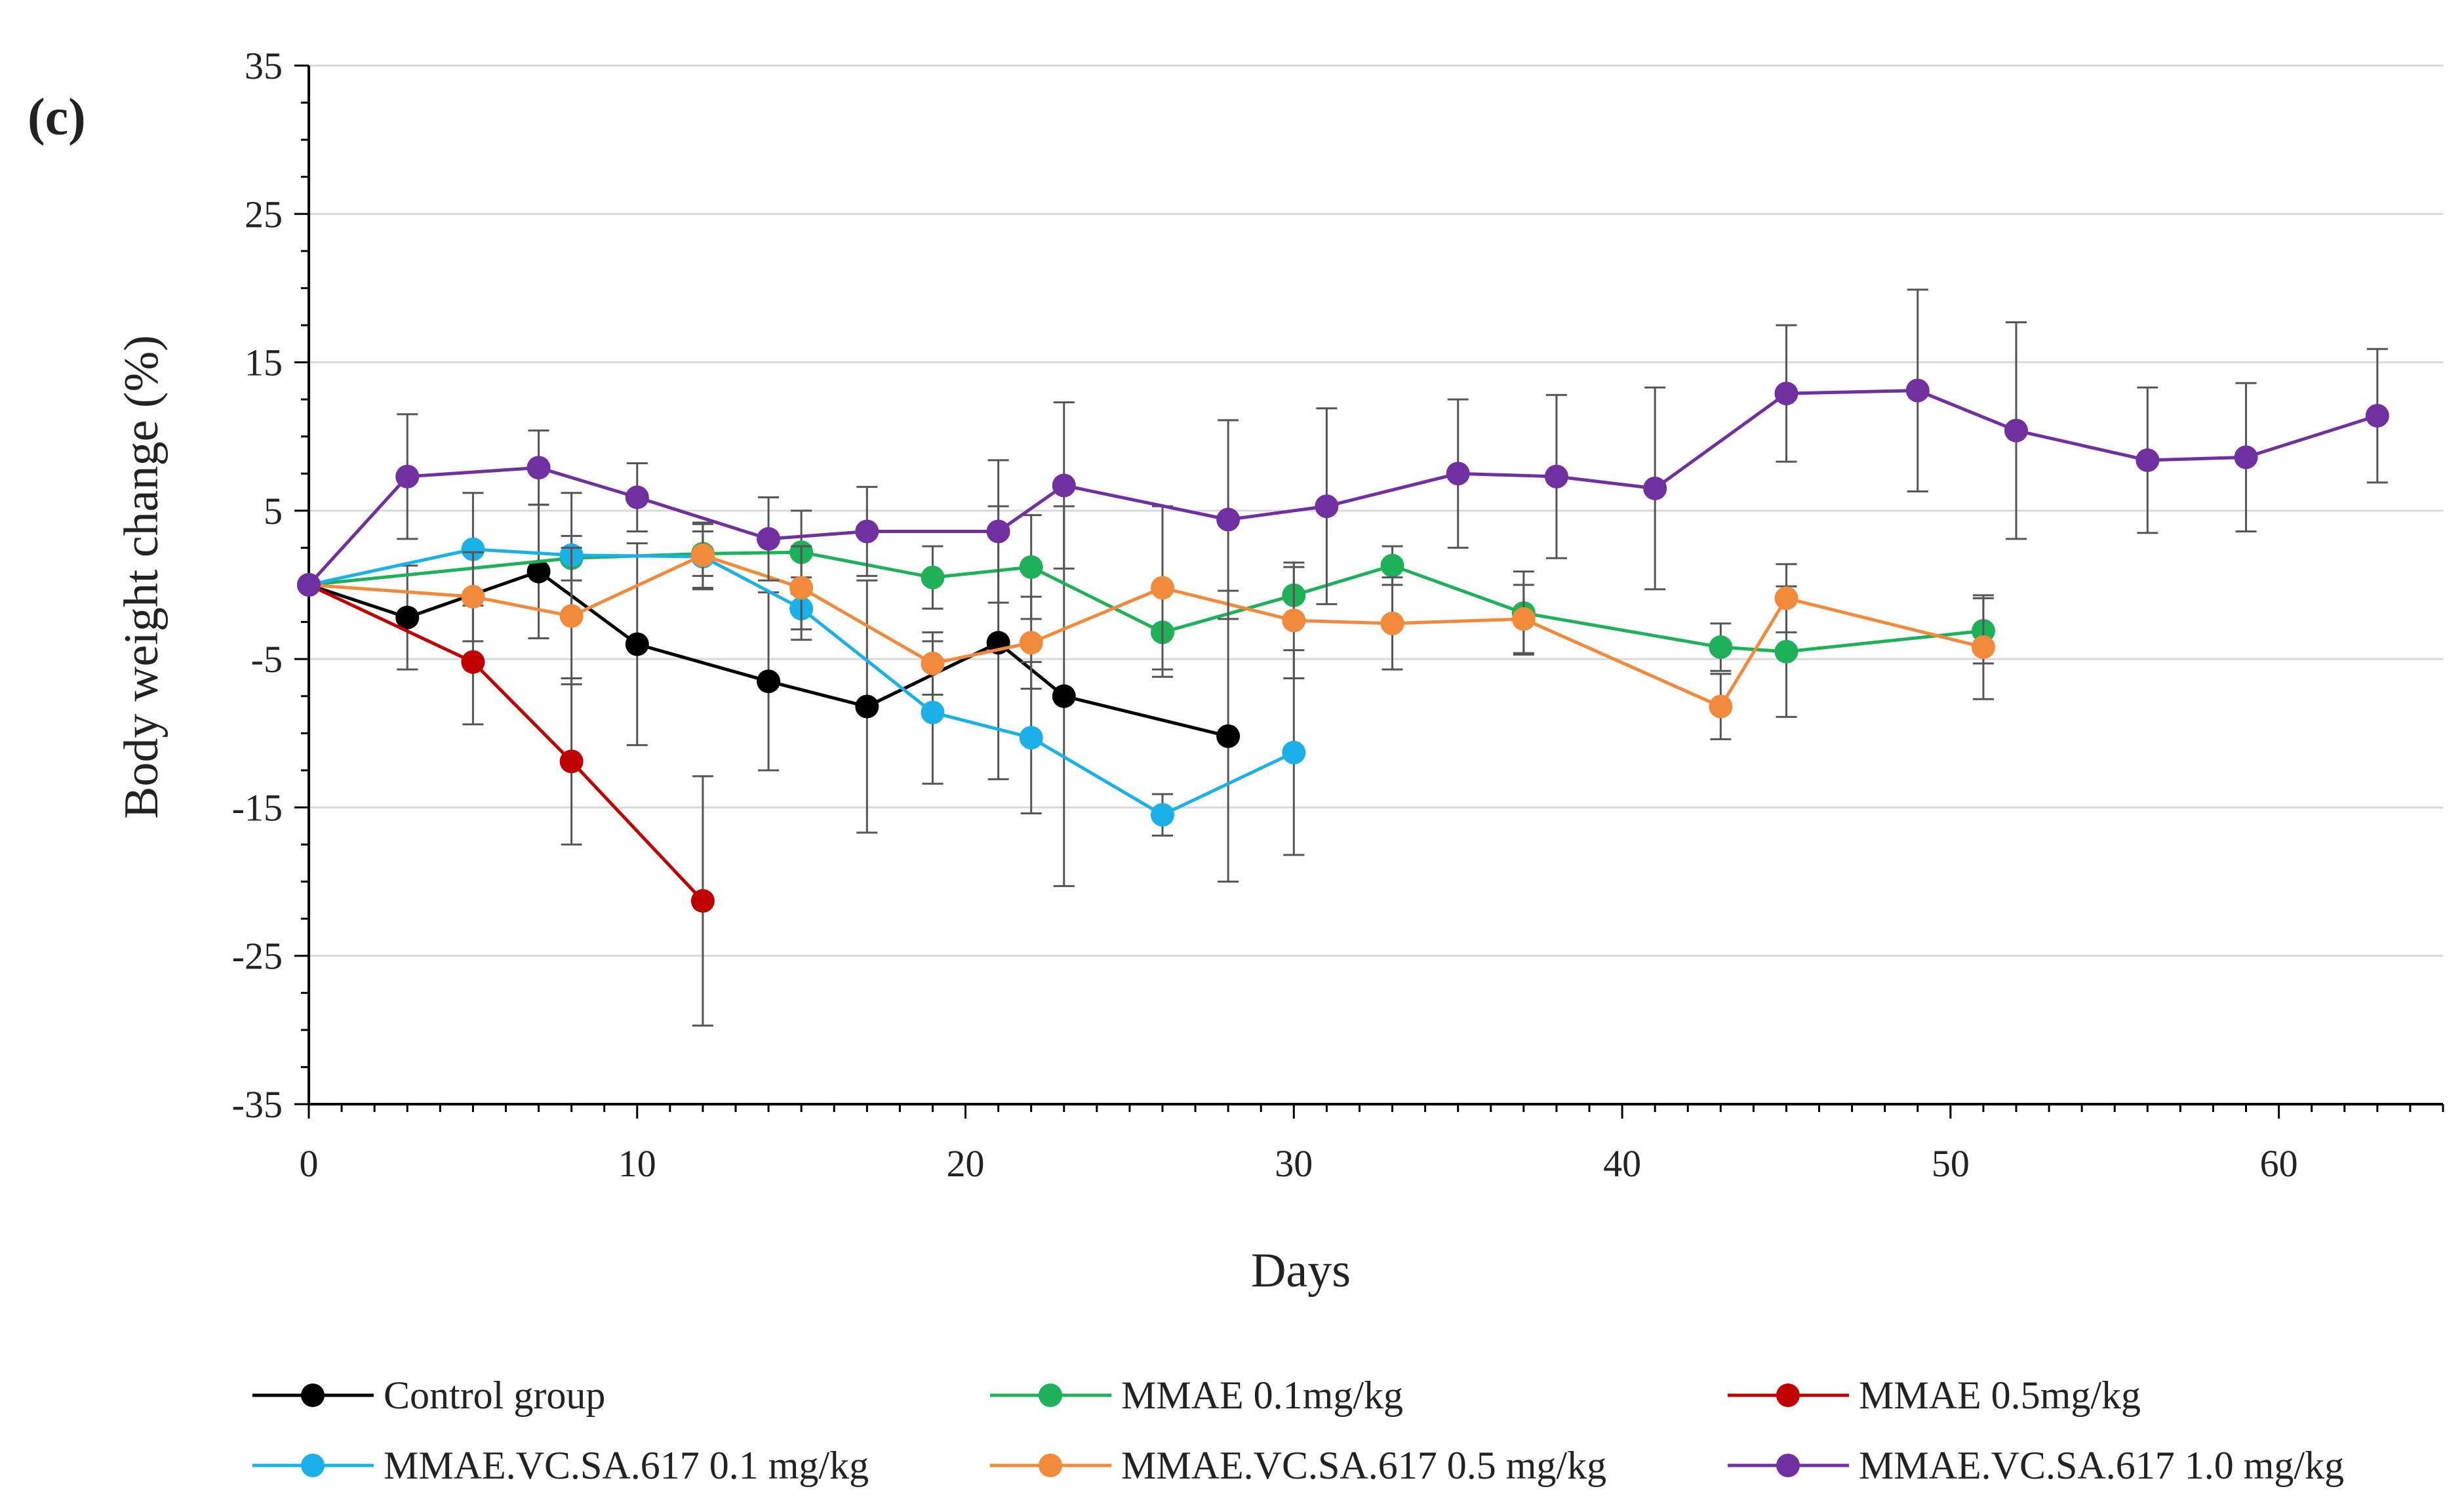 This screenshot has width=2464, height=1512. I want to click on y-tick-label: -15, so click(257, 807).